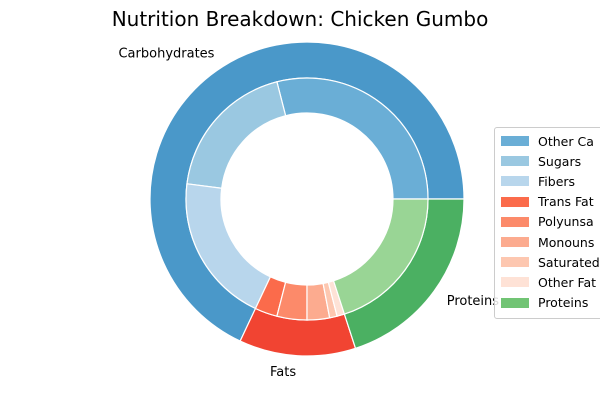 This screenshot has width=600, height=400. I want to click on outer-label-fats: Fats, so click(283, 372).